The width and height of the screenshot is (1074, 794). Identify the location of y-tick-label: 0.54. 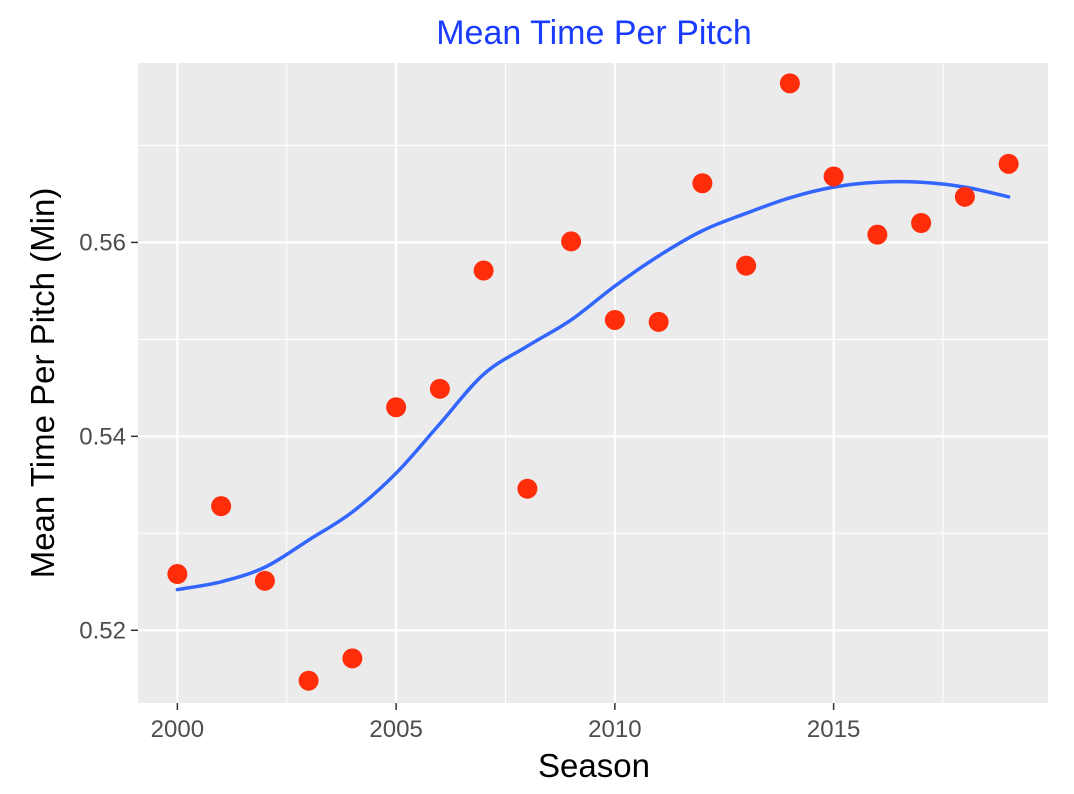
(102, 436).